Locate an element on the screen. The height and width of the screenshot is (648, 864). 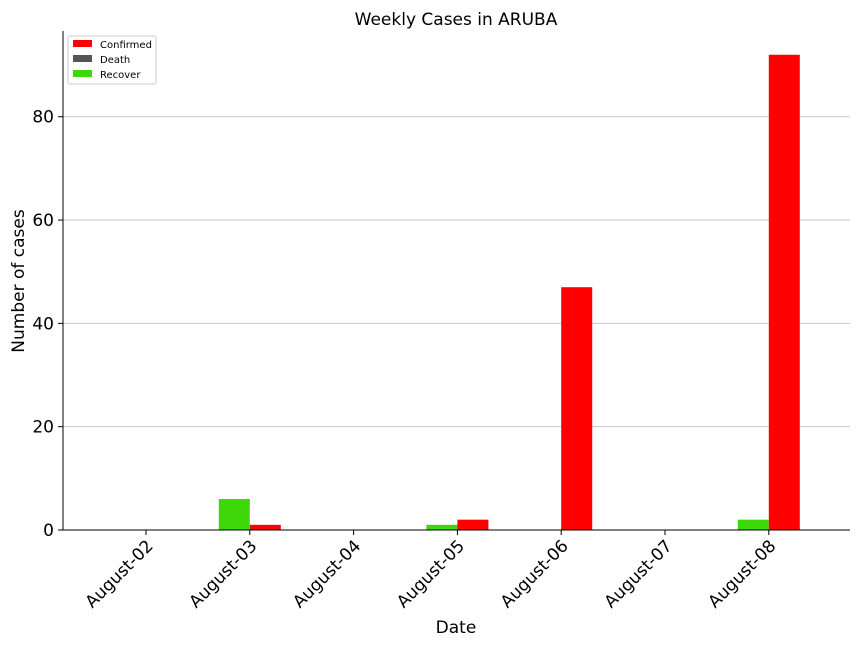
legend: Confirmed Death Recover is located at coordinates (112, 60).